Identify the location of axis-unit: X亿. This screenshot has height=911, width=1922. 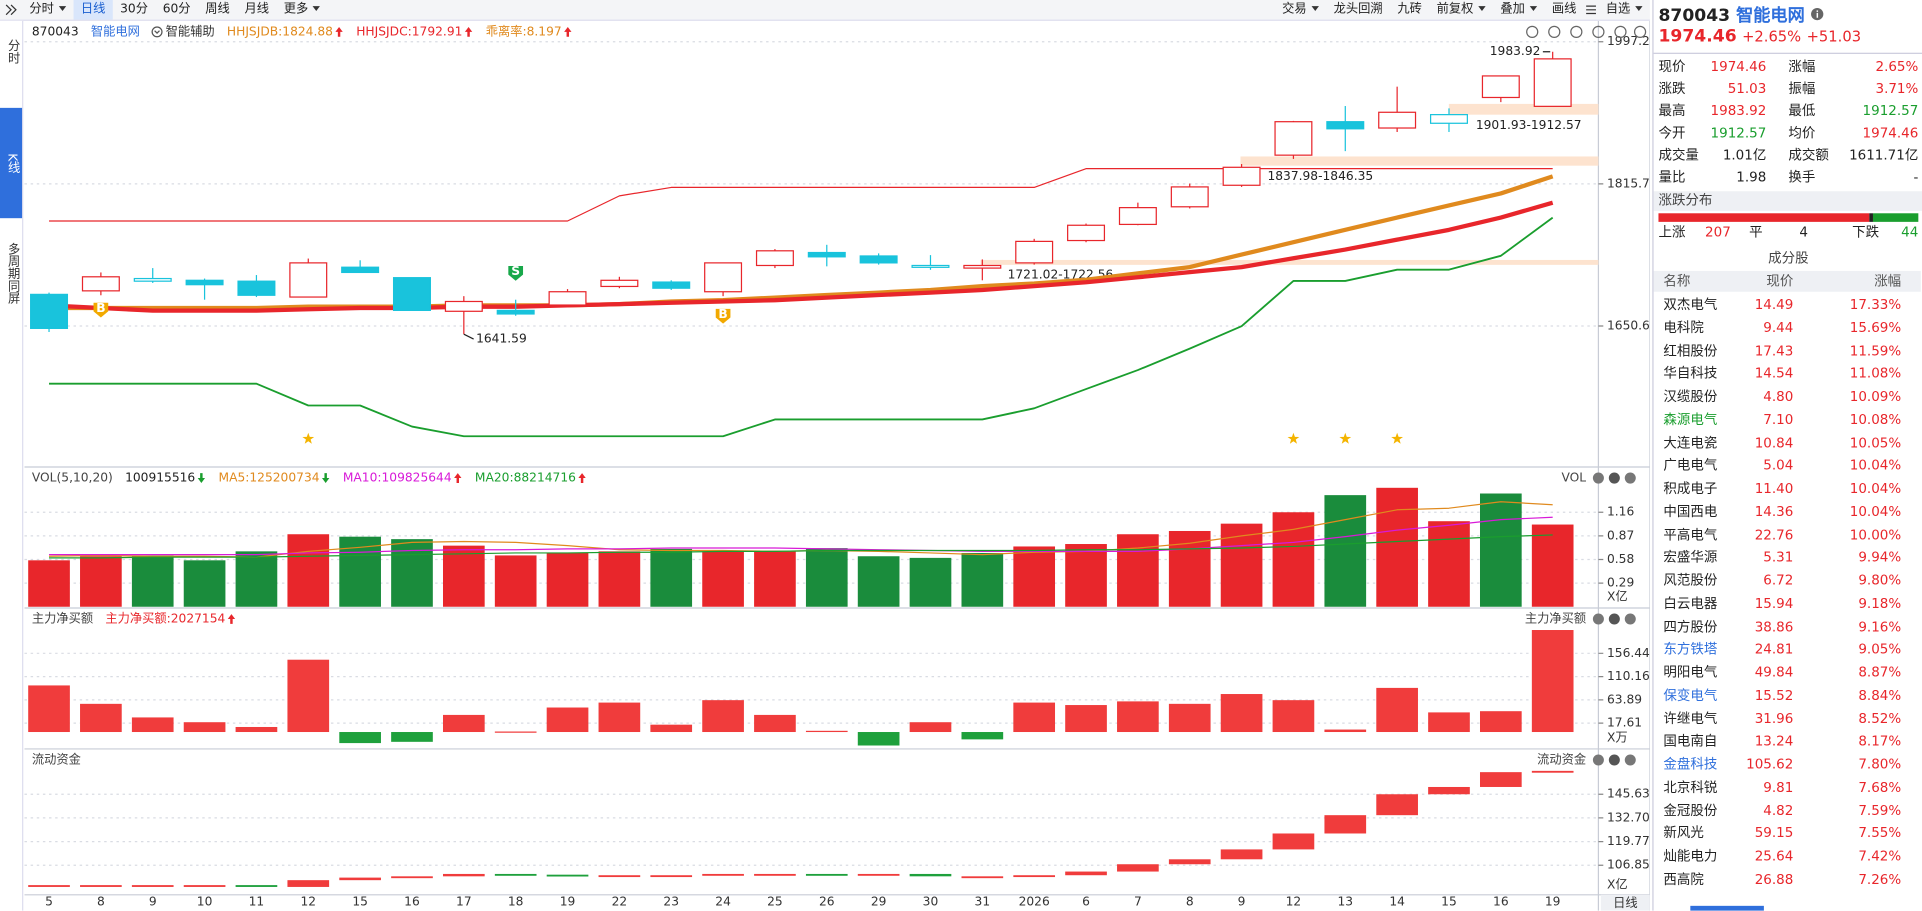
(1617, 595).